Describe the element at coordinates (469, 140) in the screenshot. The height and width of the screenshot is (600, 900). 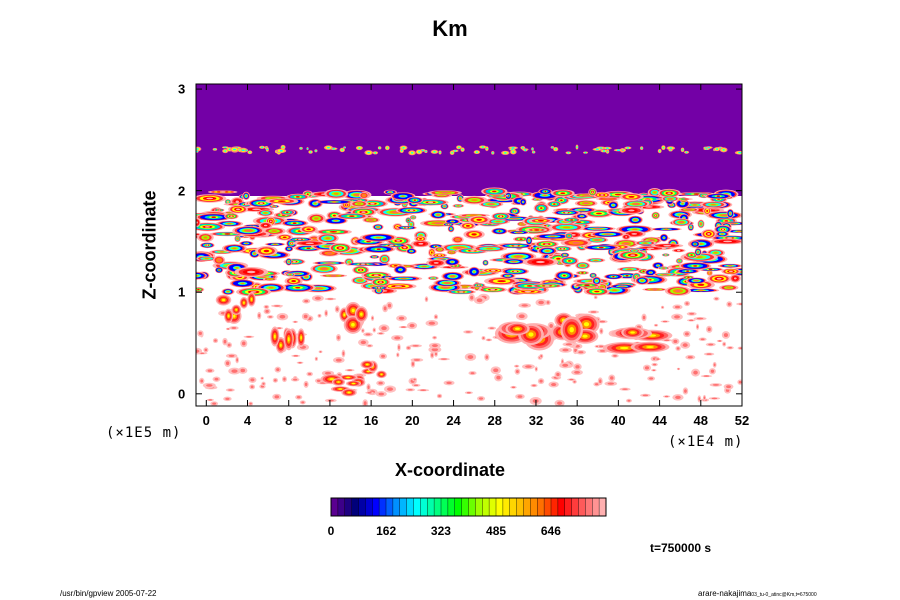
I see `upper-uniform-region` at that location.